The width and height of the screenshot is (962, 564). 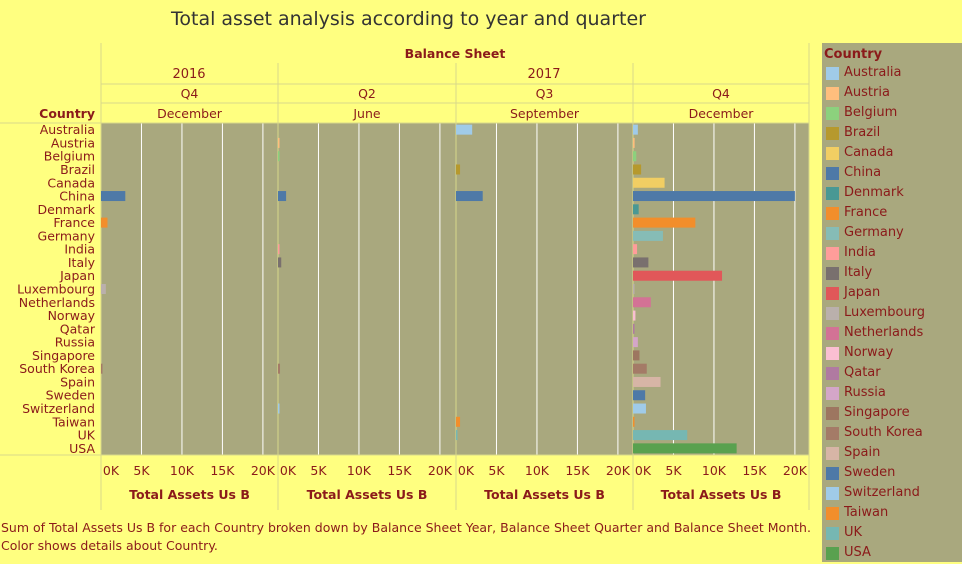 What do you see at coordinates (873, 72) in the screenshot?
I see `legend-label: Australia` at bounding box center [873, 72].